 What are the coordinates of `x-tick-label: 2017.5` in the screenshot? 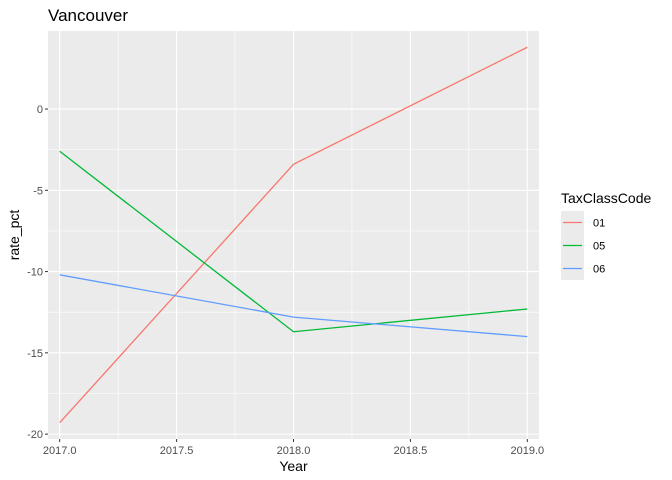 It's located at (177, 451).